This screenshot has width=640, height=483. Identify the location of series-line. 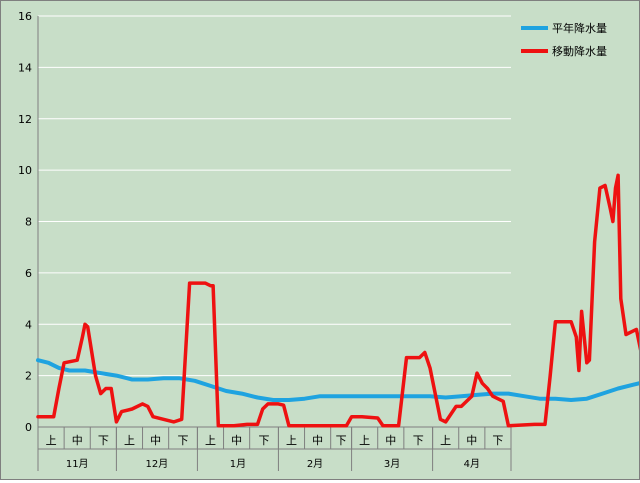
(338, 380).